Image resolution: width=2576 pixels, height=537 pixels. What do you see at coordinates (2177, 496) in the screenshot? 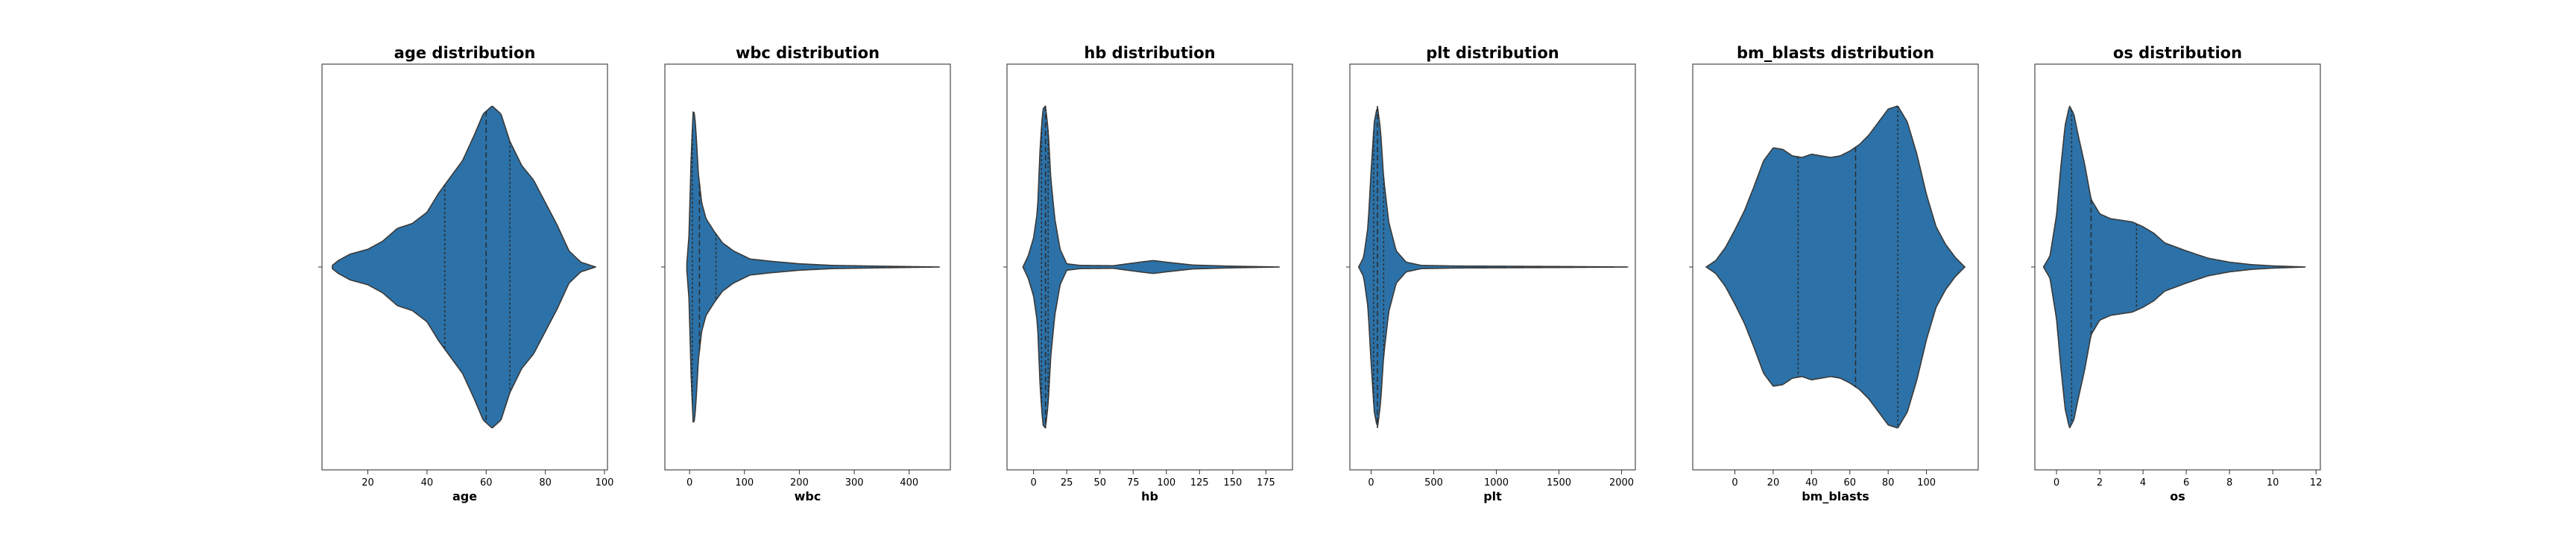
I see `x-axis-label: os` at bounding box center [2177, 496].